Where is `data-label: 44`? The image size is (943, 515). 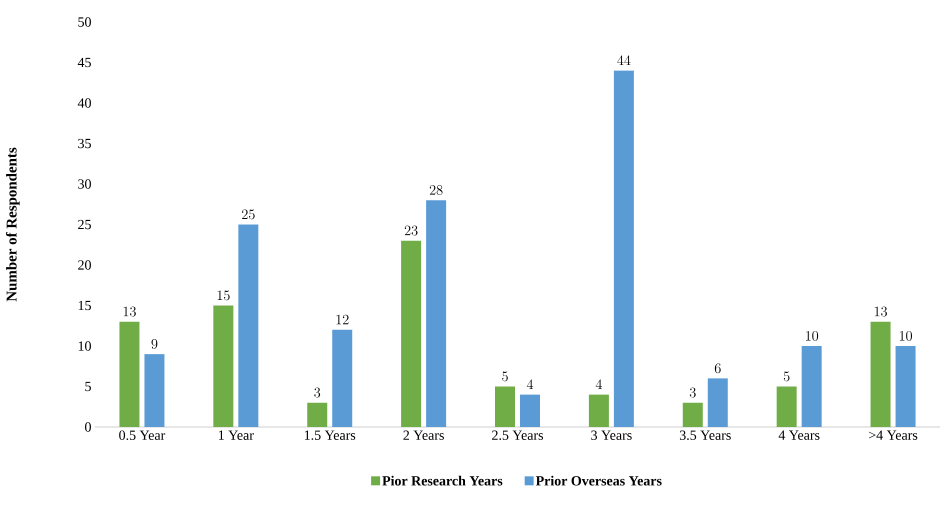
data-label: 44 is located at coordinates (624, 60).